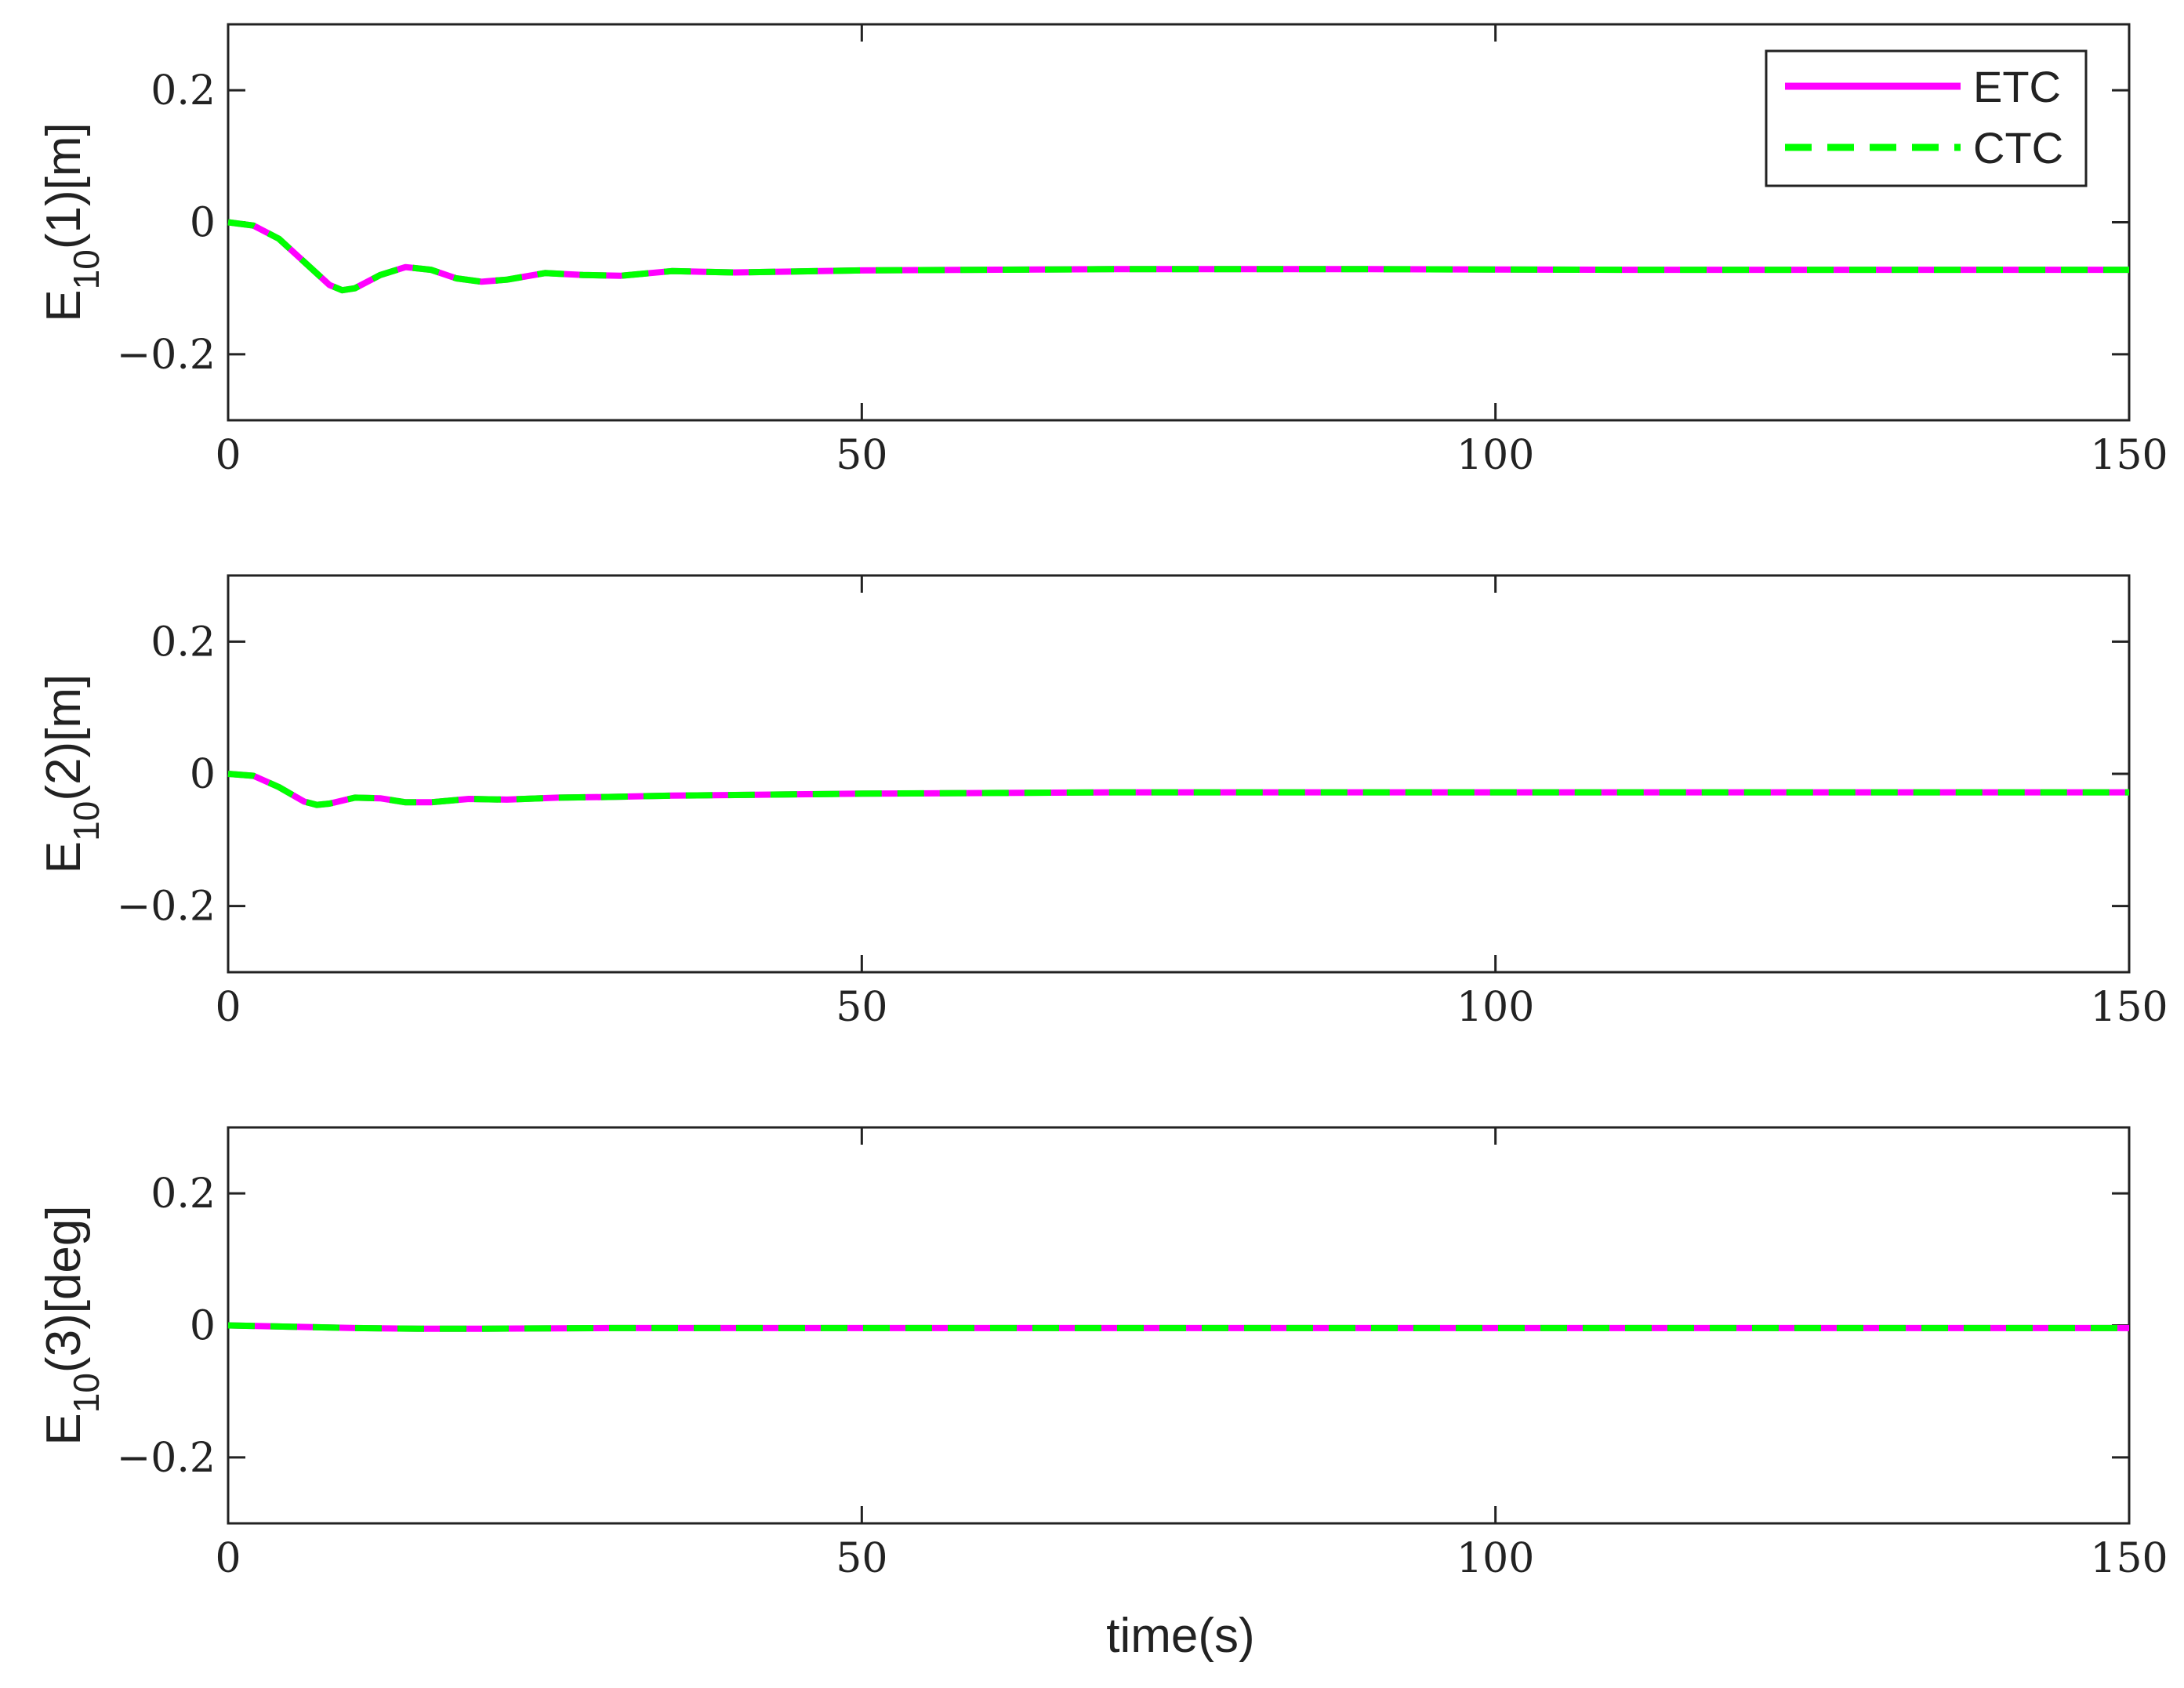 This screenshot has width=2184, height=1688. I want to click on legend: ETC CTC, so click(1926, 118).